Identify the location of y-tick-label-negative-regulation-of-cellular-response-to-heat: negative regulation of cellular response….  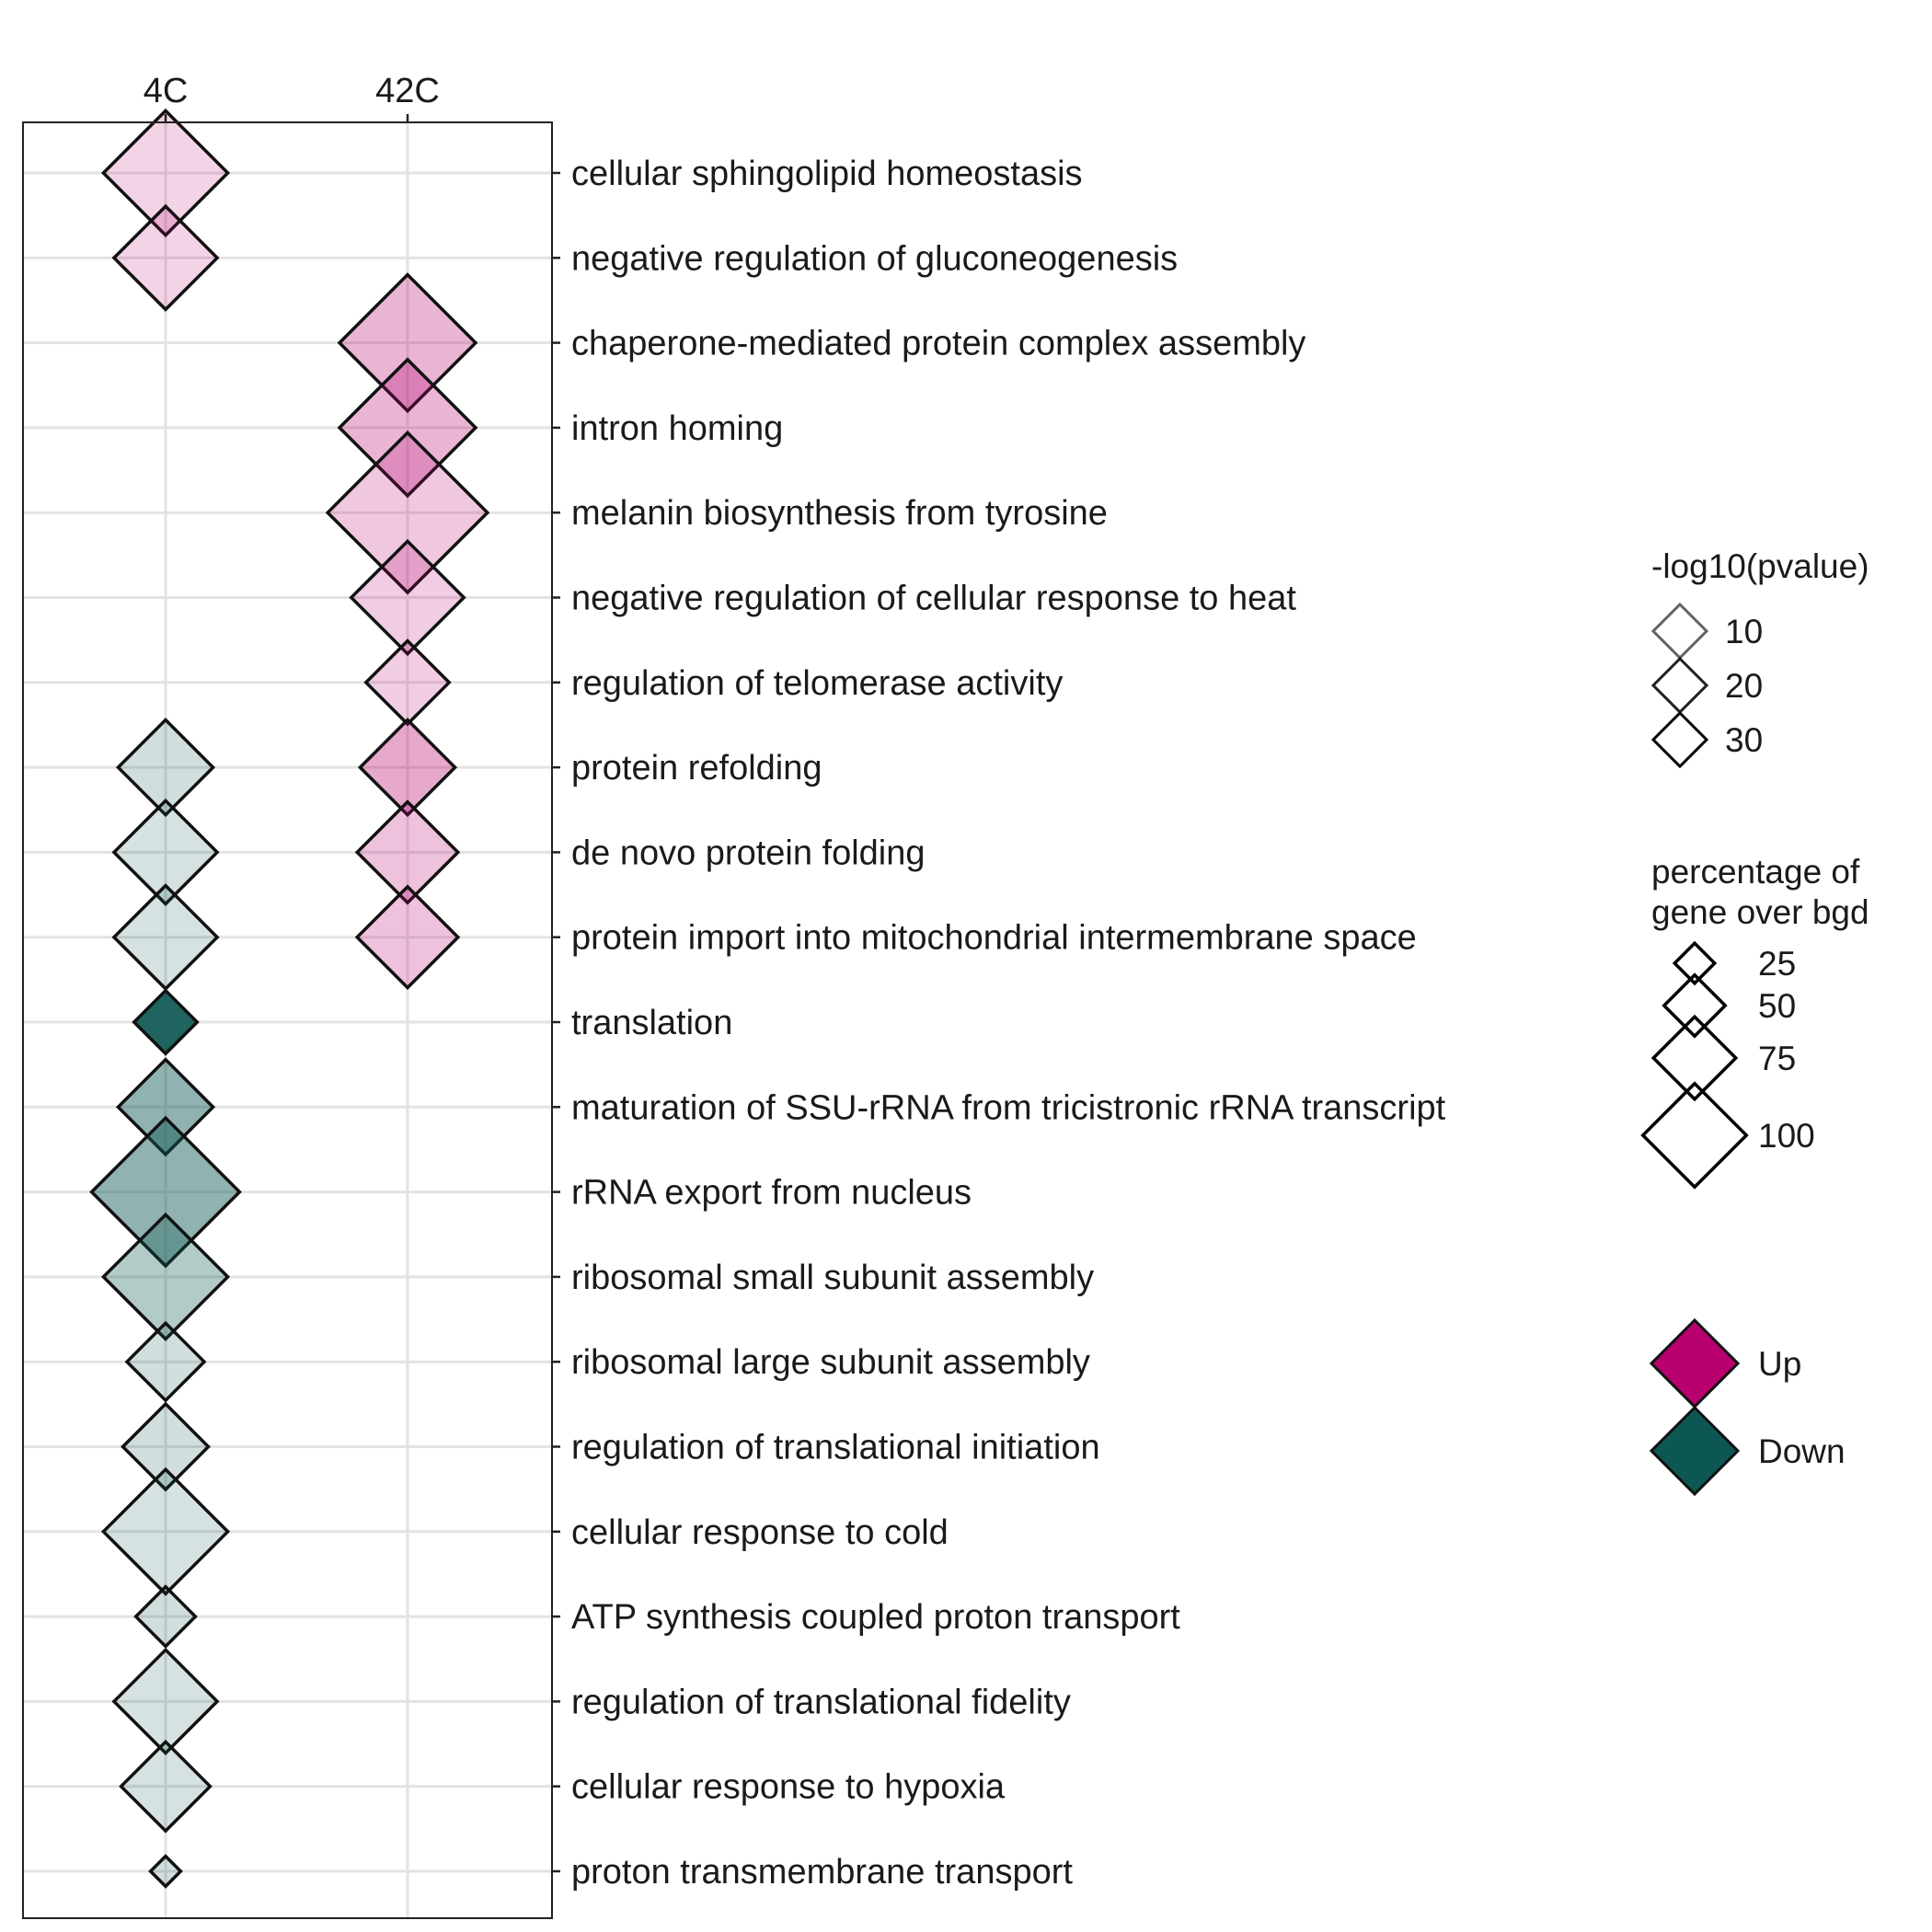
(933, 599).